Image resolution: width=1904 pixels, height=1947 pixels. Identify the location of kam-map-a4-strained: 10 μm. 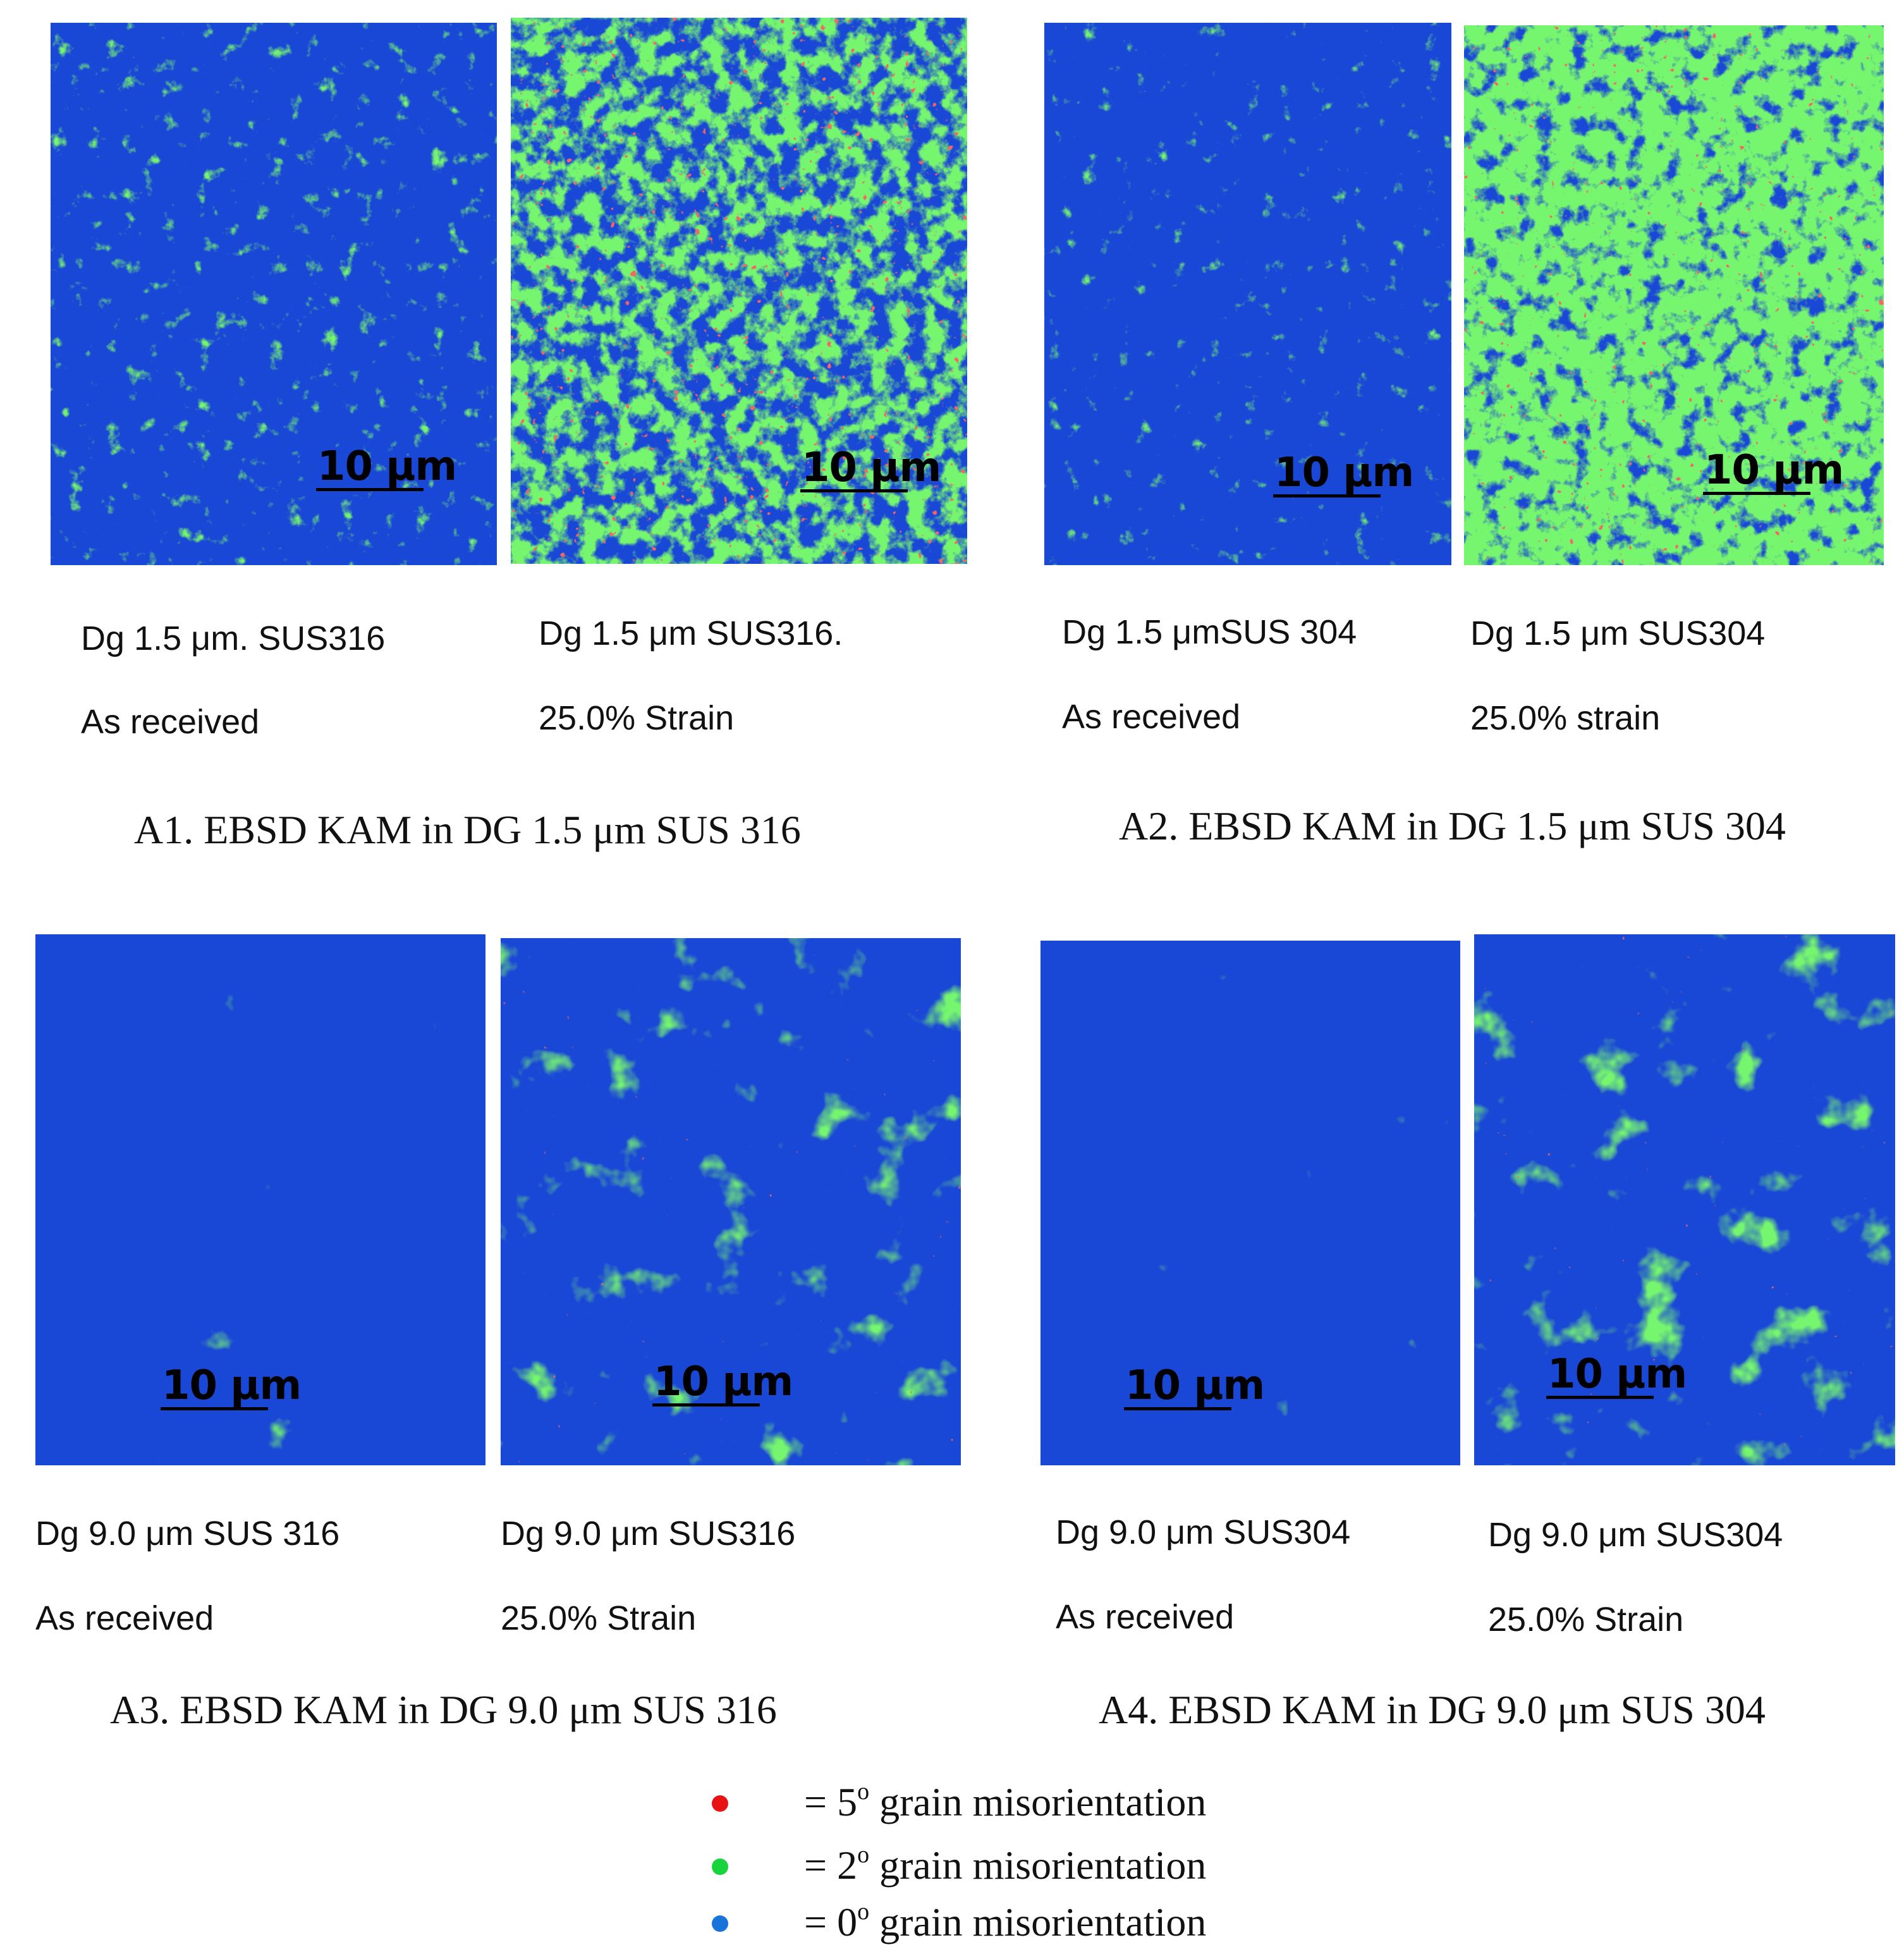
(1684, 1199).